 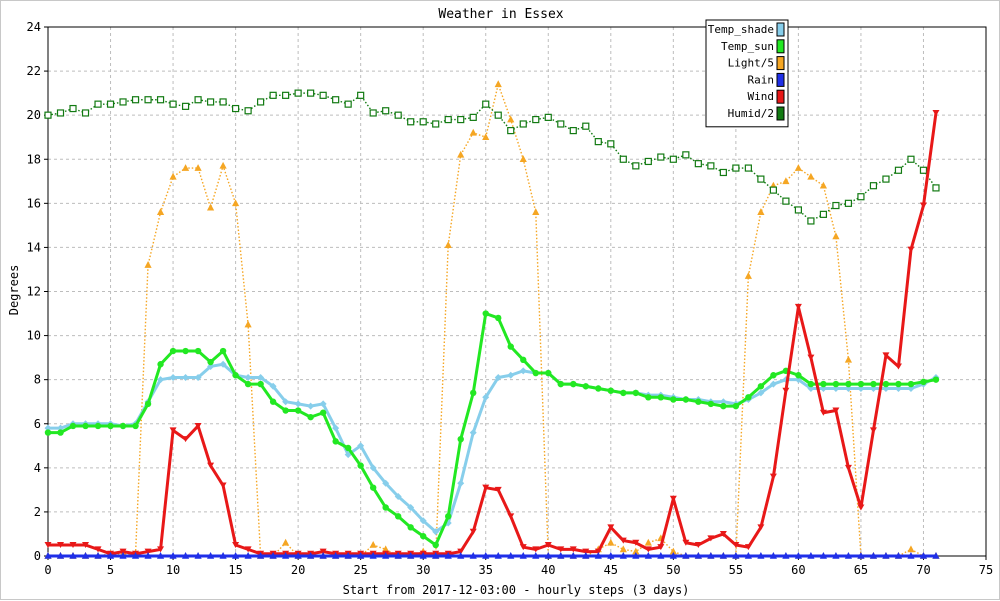 What do you see at coordinates (611, 570) in the screenshot?
I see `x-tick-label: 45` at bounding box center [611, 570].